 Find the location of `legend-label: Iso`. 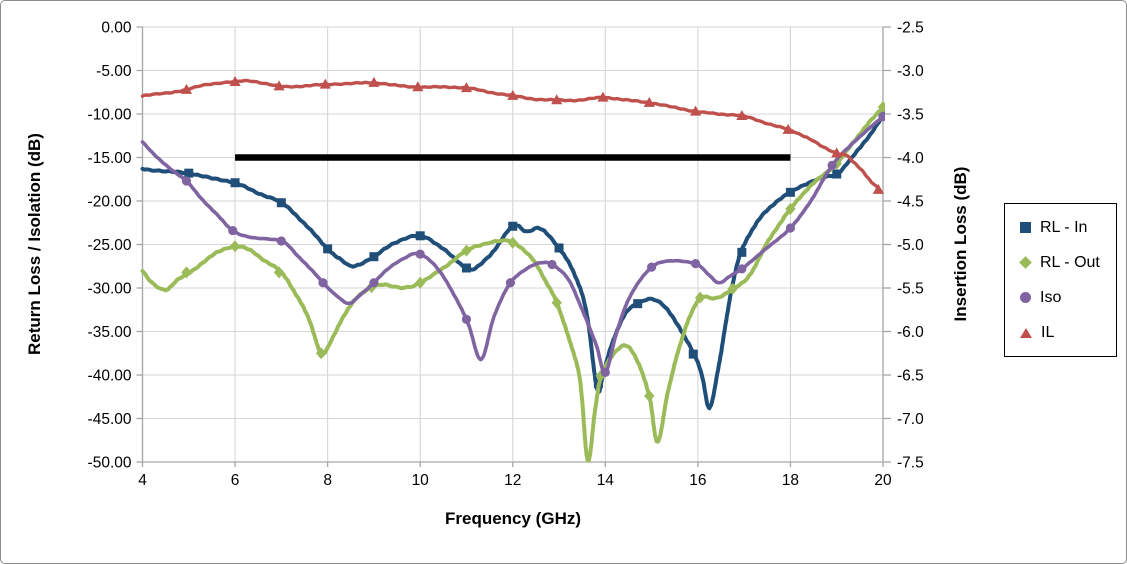

legend-label: Iso is located at coordinates (1051, 297).